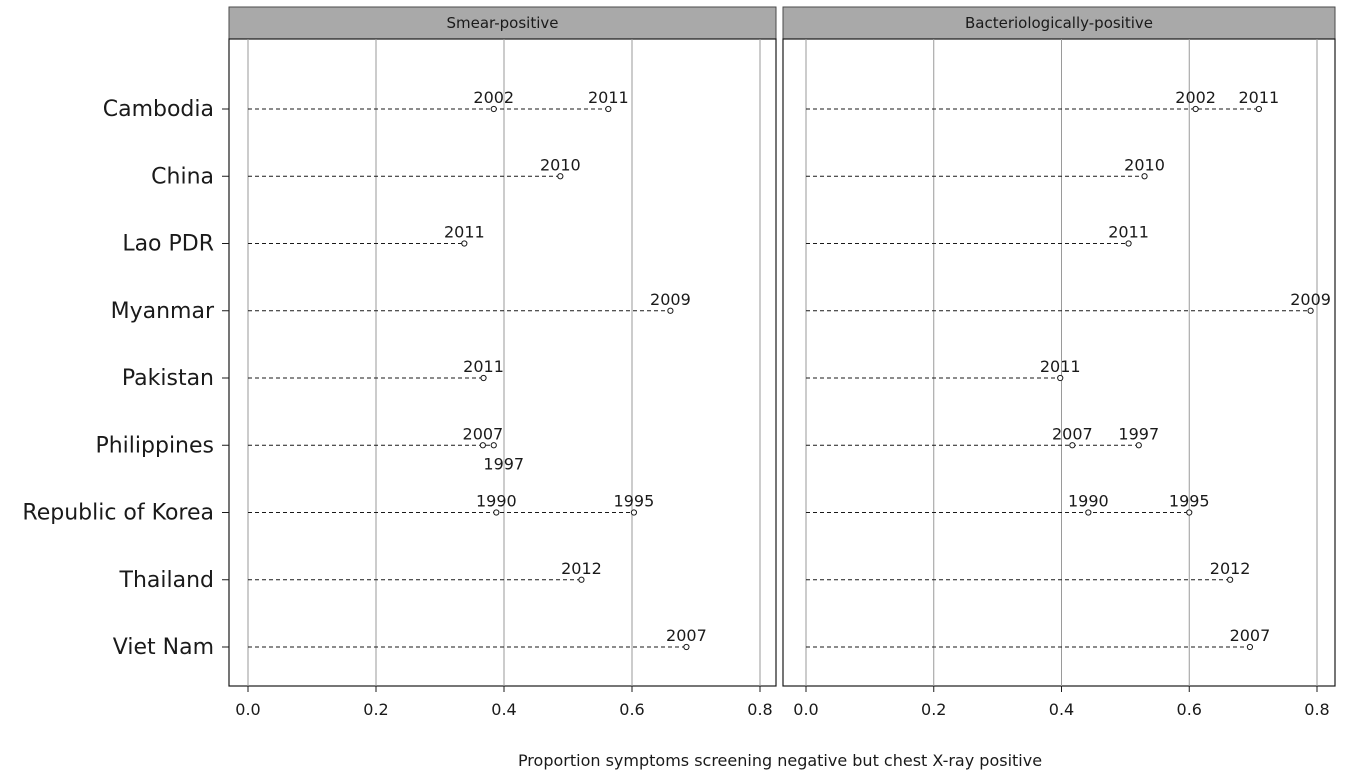 This screenshot has width=1346, height=775. Describe the element at coordinates (163, 647) in the screenshot. I see `row-label: Viet Nam` at that location.